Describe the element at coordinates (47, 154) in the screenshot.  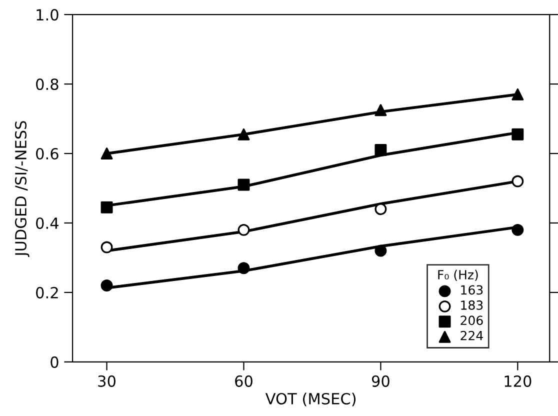
I see `y-tick-label: 0.6` at that location.